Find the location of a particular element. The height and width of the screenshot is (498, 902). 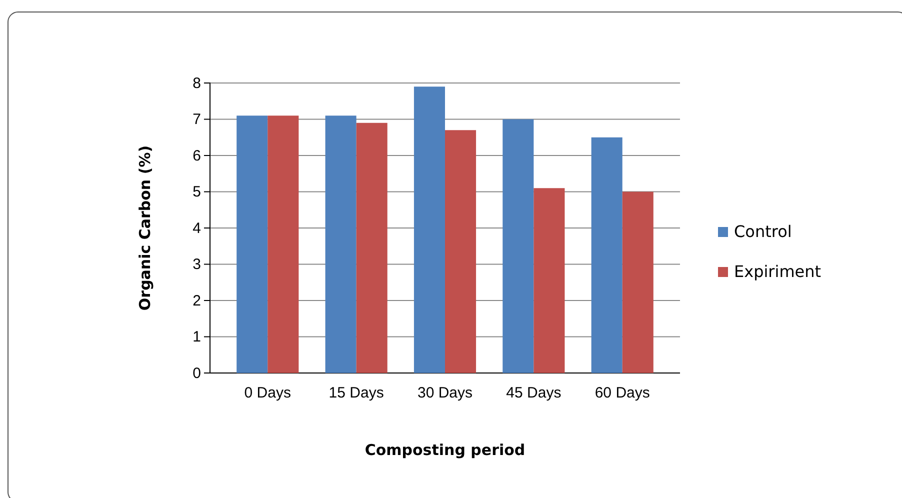

y-tick-label: 1 is located at coordinates (196, 337).